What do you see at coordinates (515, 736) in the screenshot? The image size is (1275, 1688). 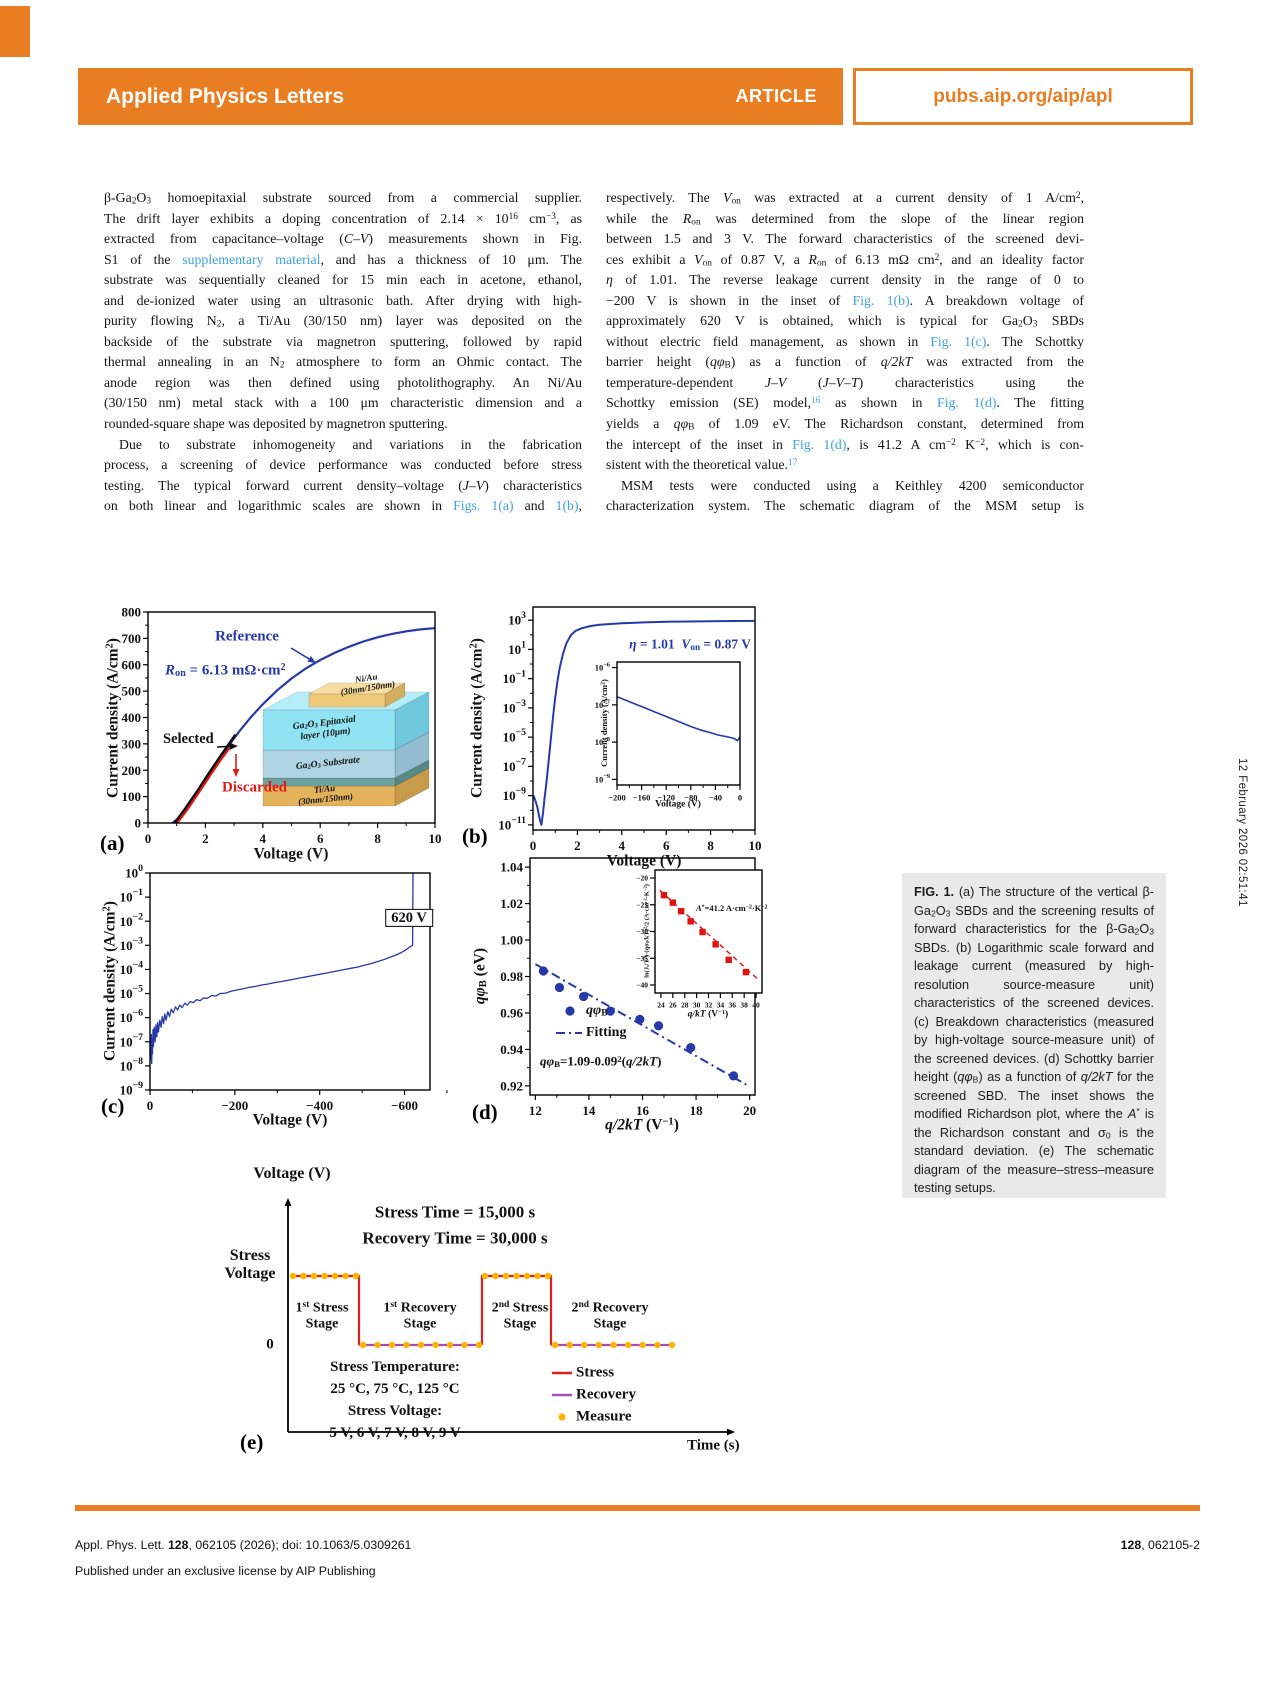 I see `svg-text: 10⁻⁵` at bounding box center [515, 736].